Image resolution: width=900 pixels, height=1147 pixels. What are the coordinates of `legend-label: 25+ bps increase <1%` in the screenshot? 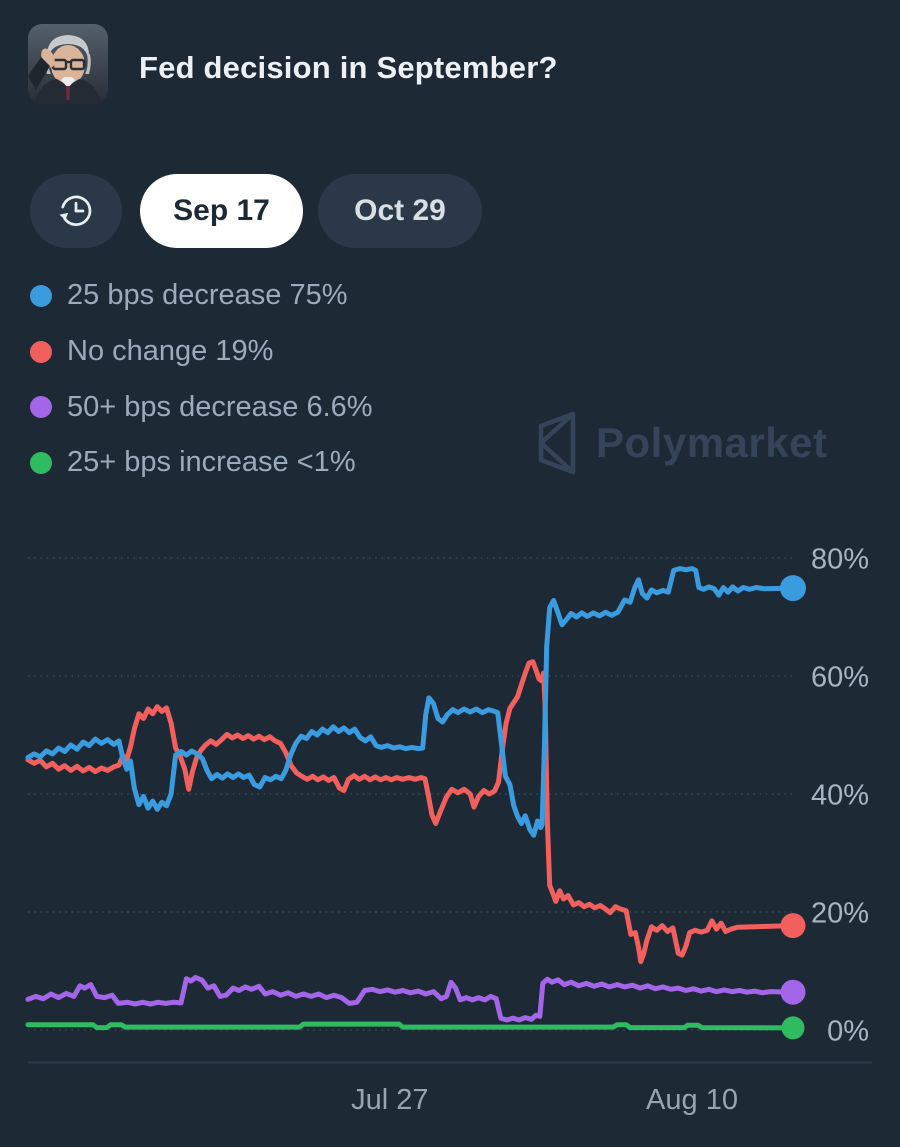 It's located at (211, 462).